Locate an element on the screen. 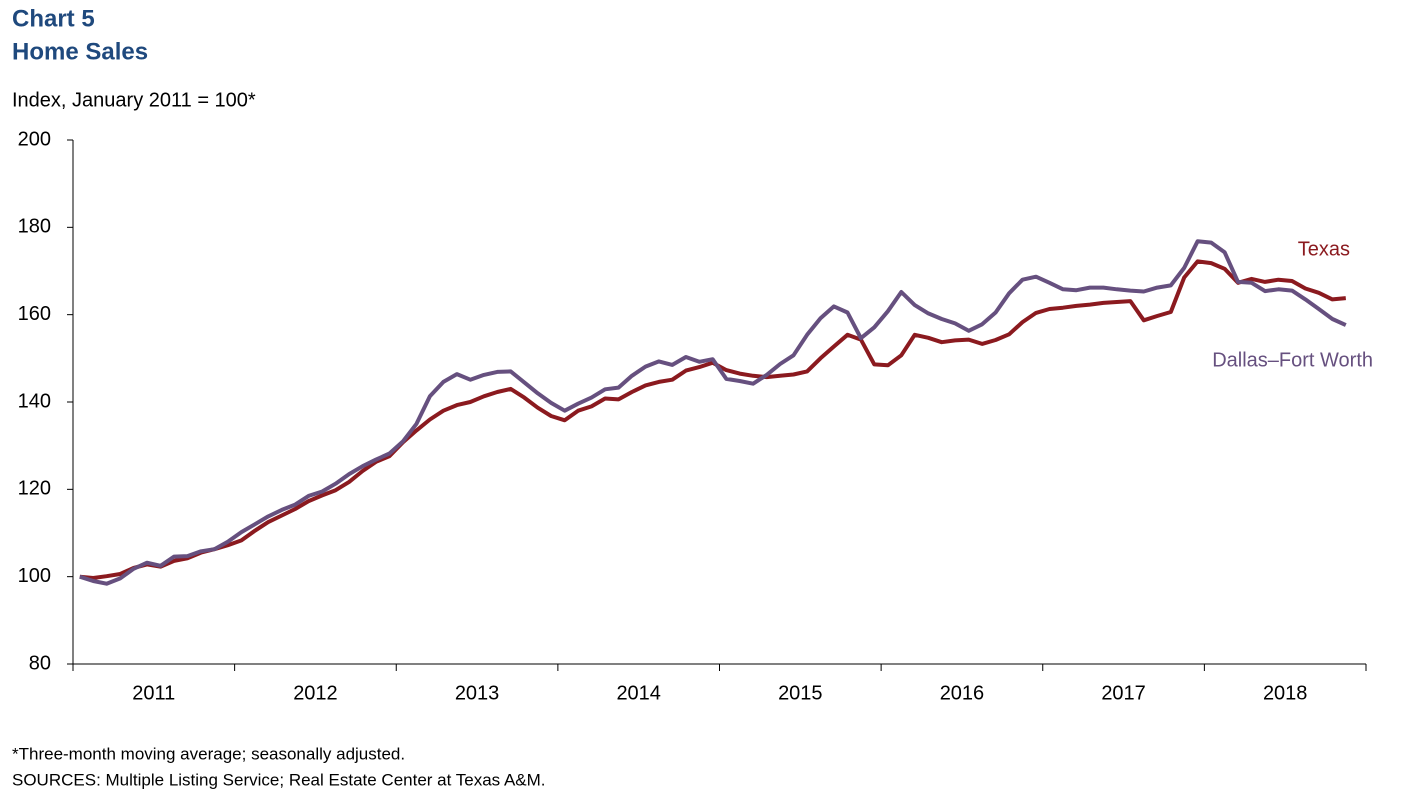 This screenshot has height=810, width=1422. x-tick-label: 2016 is located at coordinates (962, 693).